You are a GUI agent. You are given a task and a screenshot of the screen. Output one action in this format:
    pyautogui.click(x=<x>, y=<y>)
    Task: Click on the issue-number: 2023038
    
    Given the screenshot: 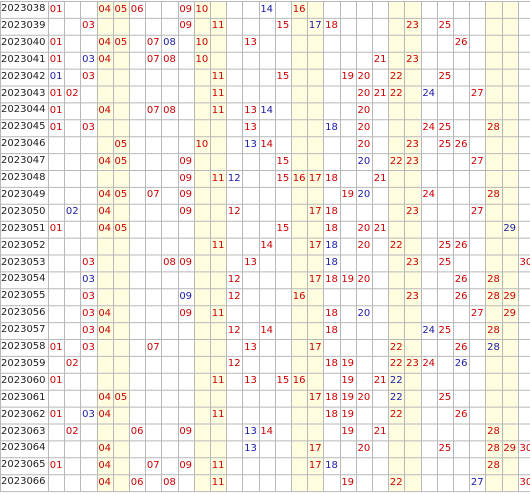 What is the action you would take?
    pyautogui.click(x=23, y=8)
    